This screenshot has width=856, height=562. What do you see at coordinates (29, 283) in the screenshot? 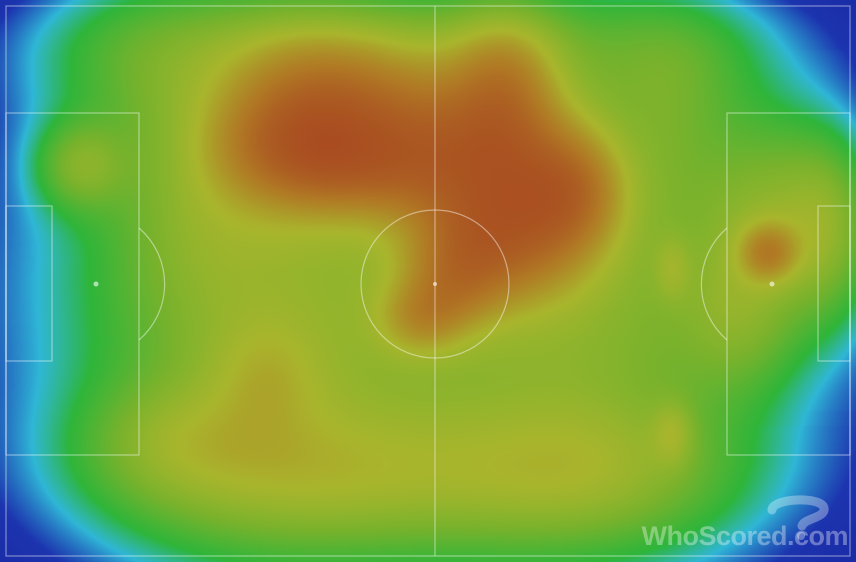
I see `left-six-yard-box` at bounding box center [29, 283].